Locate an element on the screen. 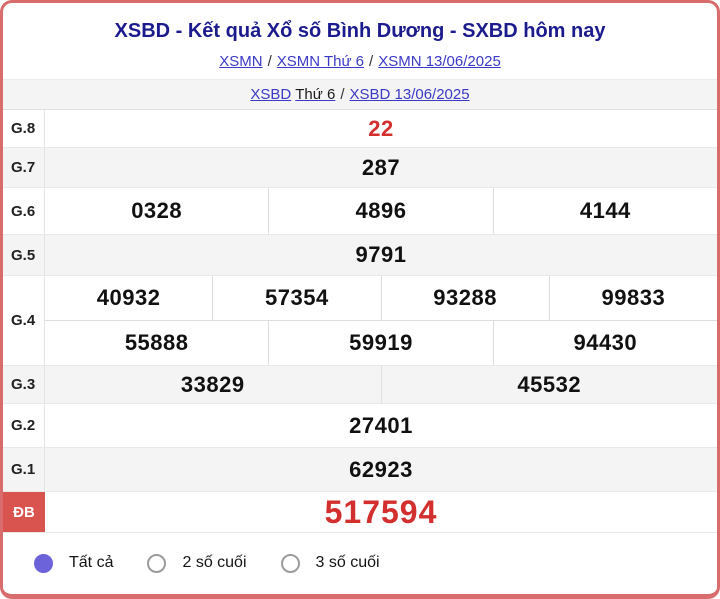  prize-label: G.8 is located at coordinates (24, 128).